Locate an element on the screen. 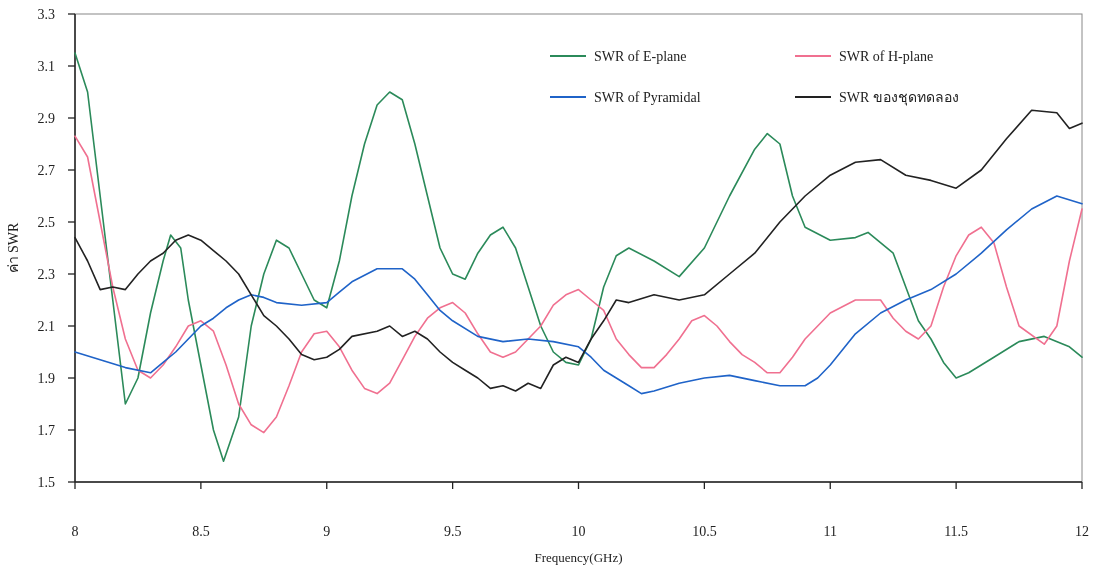  x-axis-title: Frequency(GHz) is located at coordinates (578, 557).